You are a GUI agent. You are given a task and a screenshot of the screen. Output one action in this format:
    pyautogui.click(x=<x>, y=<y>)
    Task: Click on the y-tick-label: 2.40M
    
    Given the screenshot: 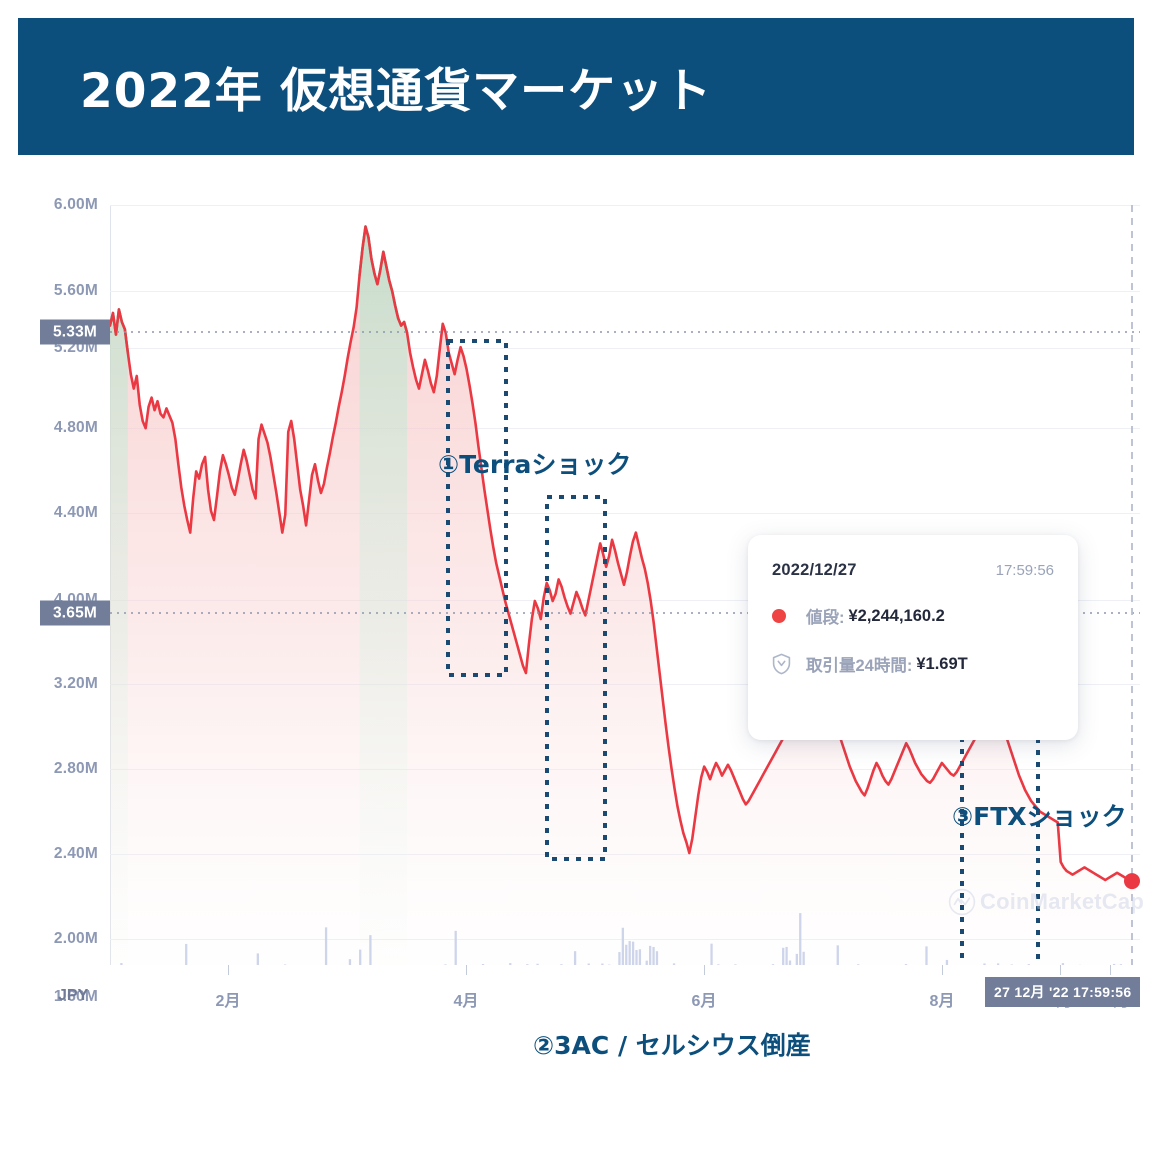 What is the action you would take?
    pyautogui.click(x=75, y=853)
    